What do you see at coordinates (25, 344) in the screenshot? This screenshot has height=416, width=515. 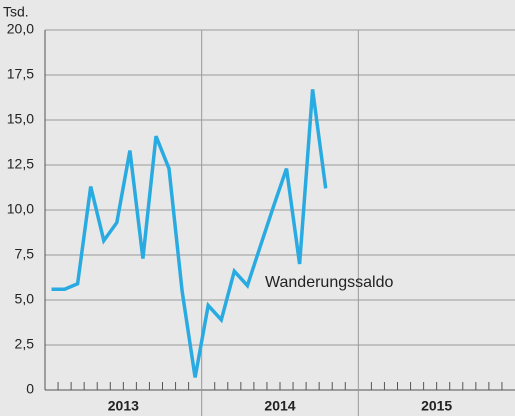 I see `y-tick-label: 2,5` at bounding box center [25, 344].